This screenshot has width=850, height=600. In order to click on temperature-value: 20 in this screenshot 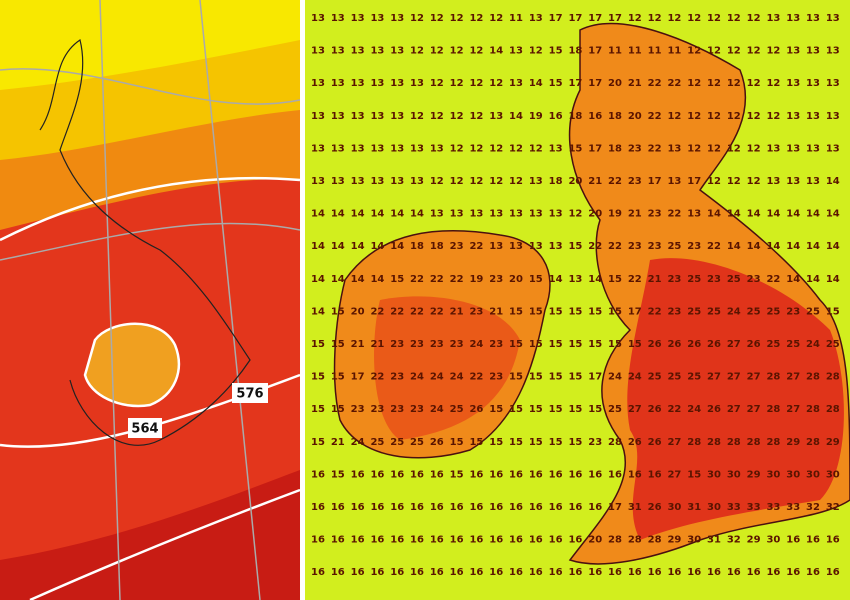, I will do `click(635, 116)`.